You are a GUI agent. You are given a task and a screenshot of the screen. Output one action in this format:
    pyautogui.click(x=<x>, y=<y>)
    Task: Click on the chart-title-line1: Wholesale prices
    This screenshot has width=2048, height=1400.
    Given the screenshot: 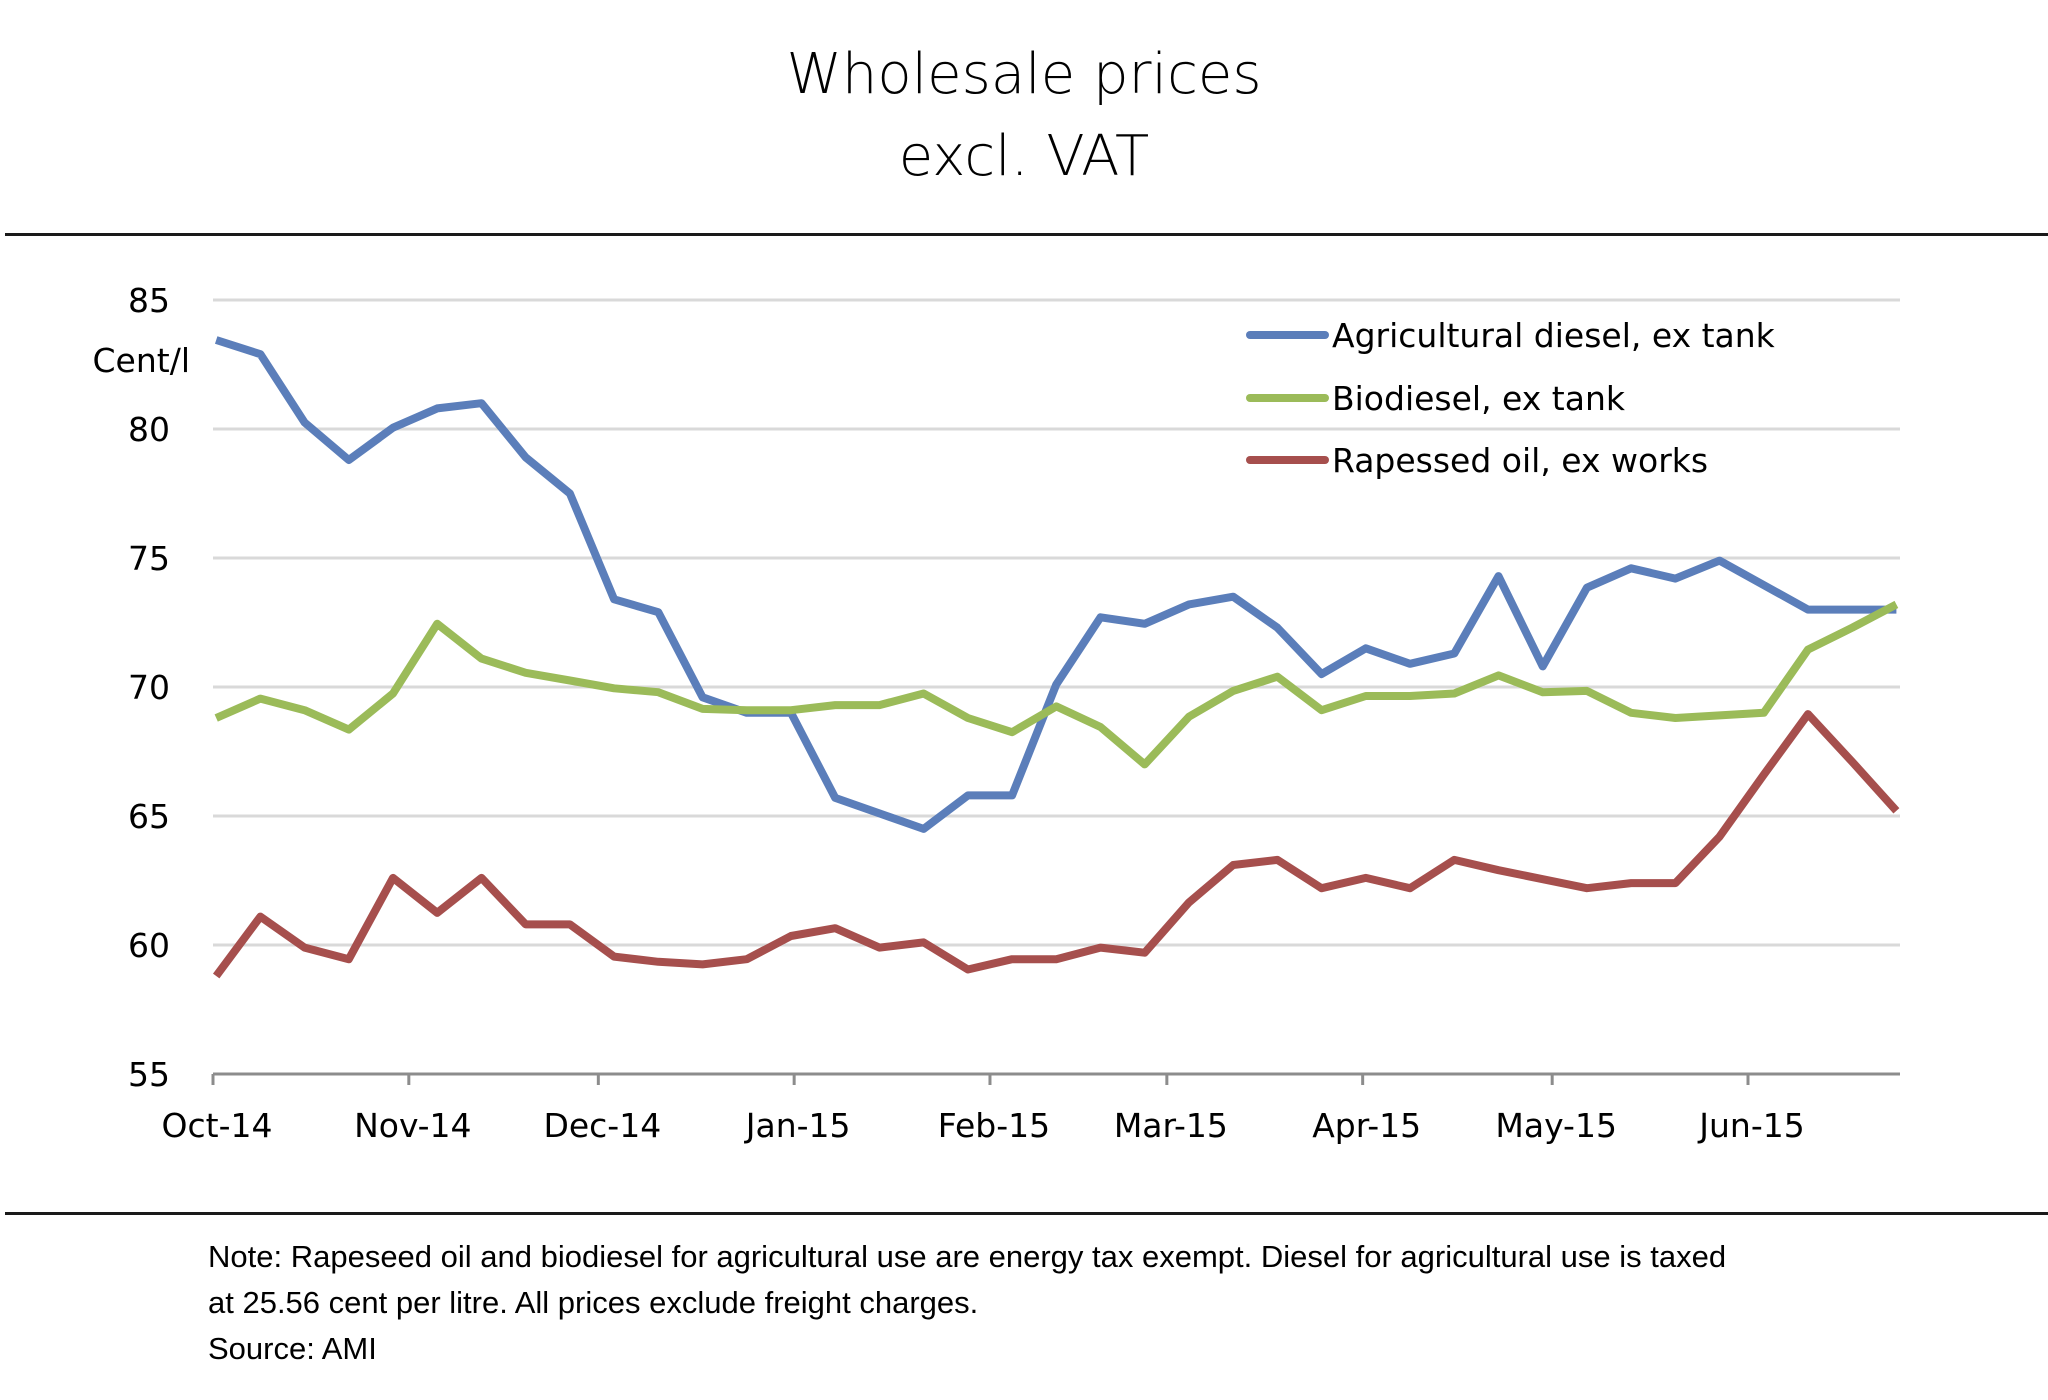 What is the action you would take?
    pyautogui.click(x=1024, y=74)
    